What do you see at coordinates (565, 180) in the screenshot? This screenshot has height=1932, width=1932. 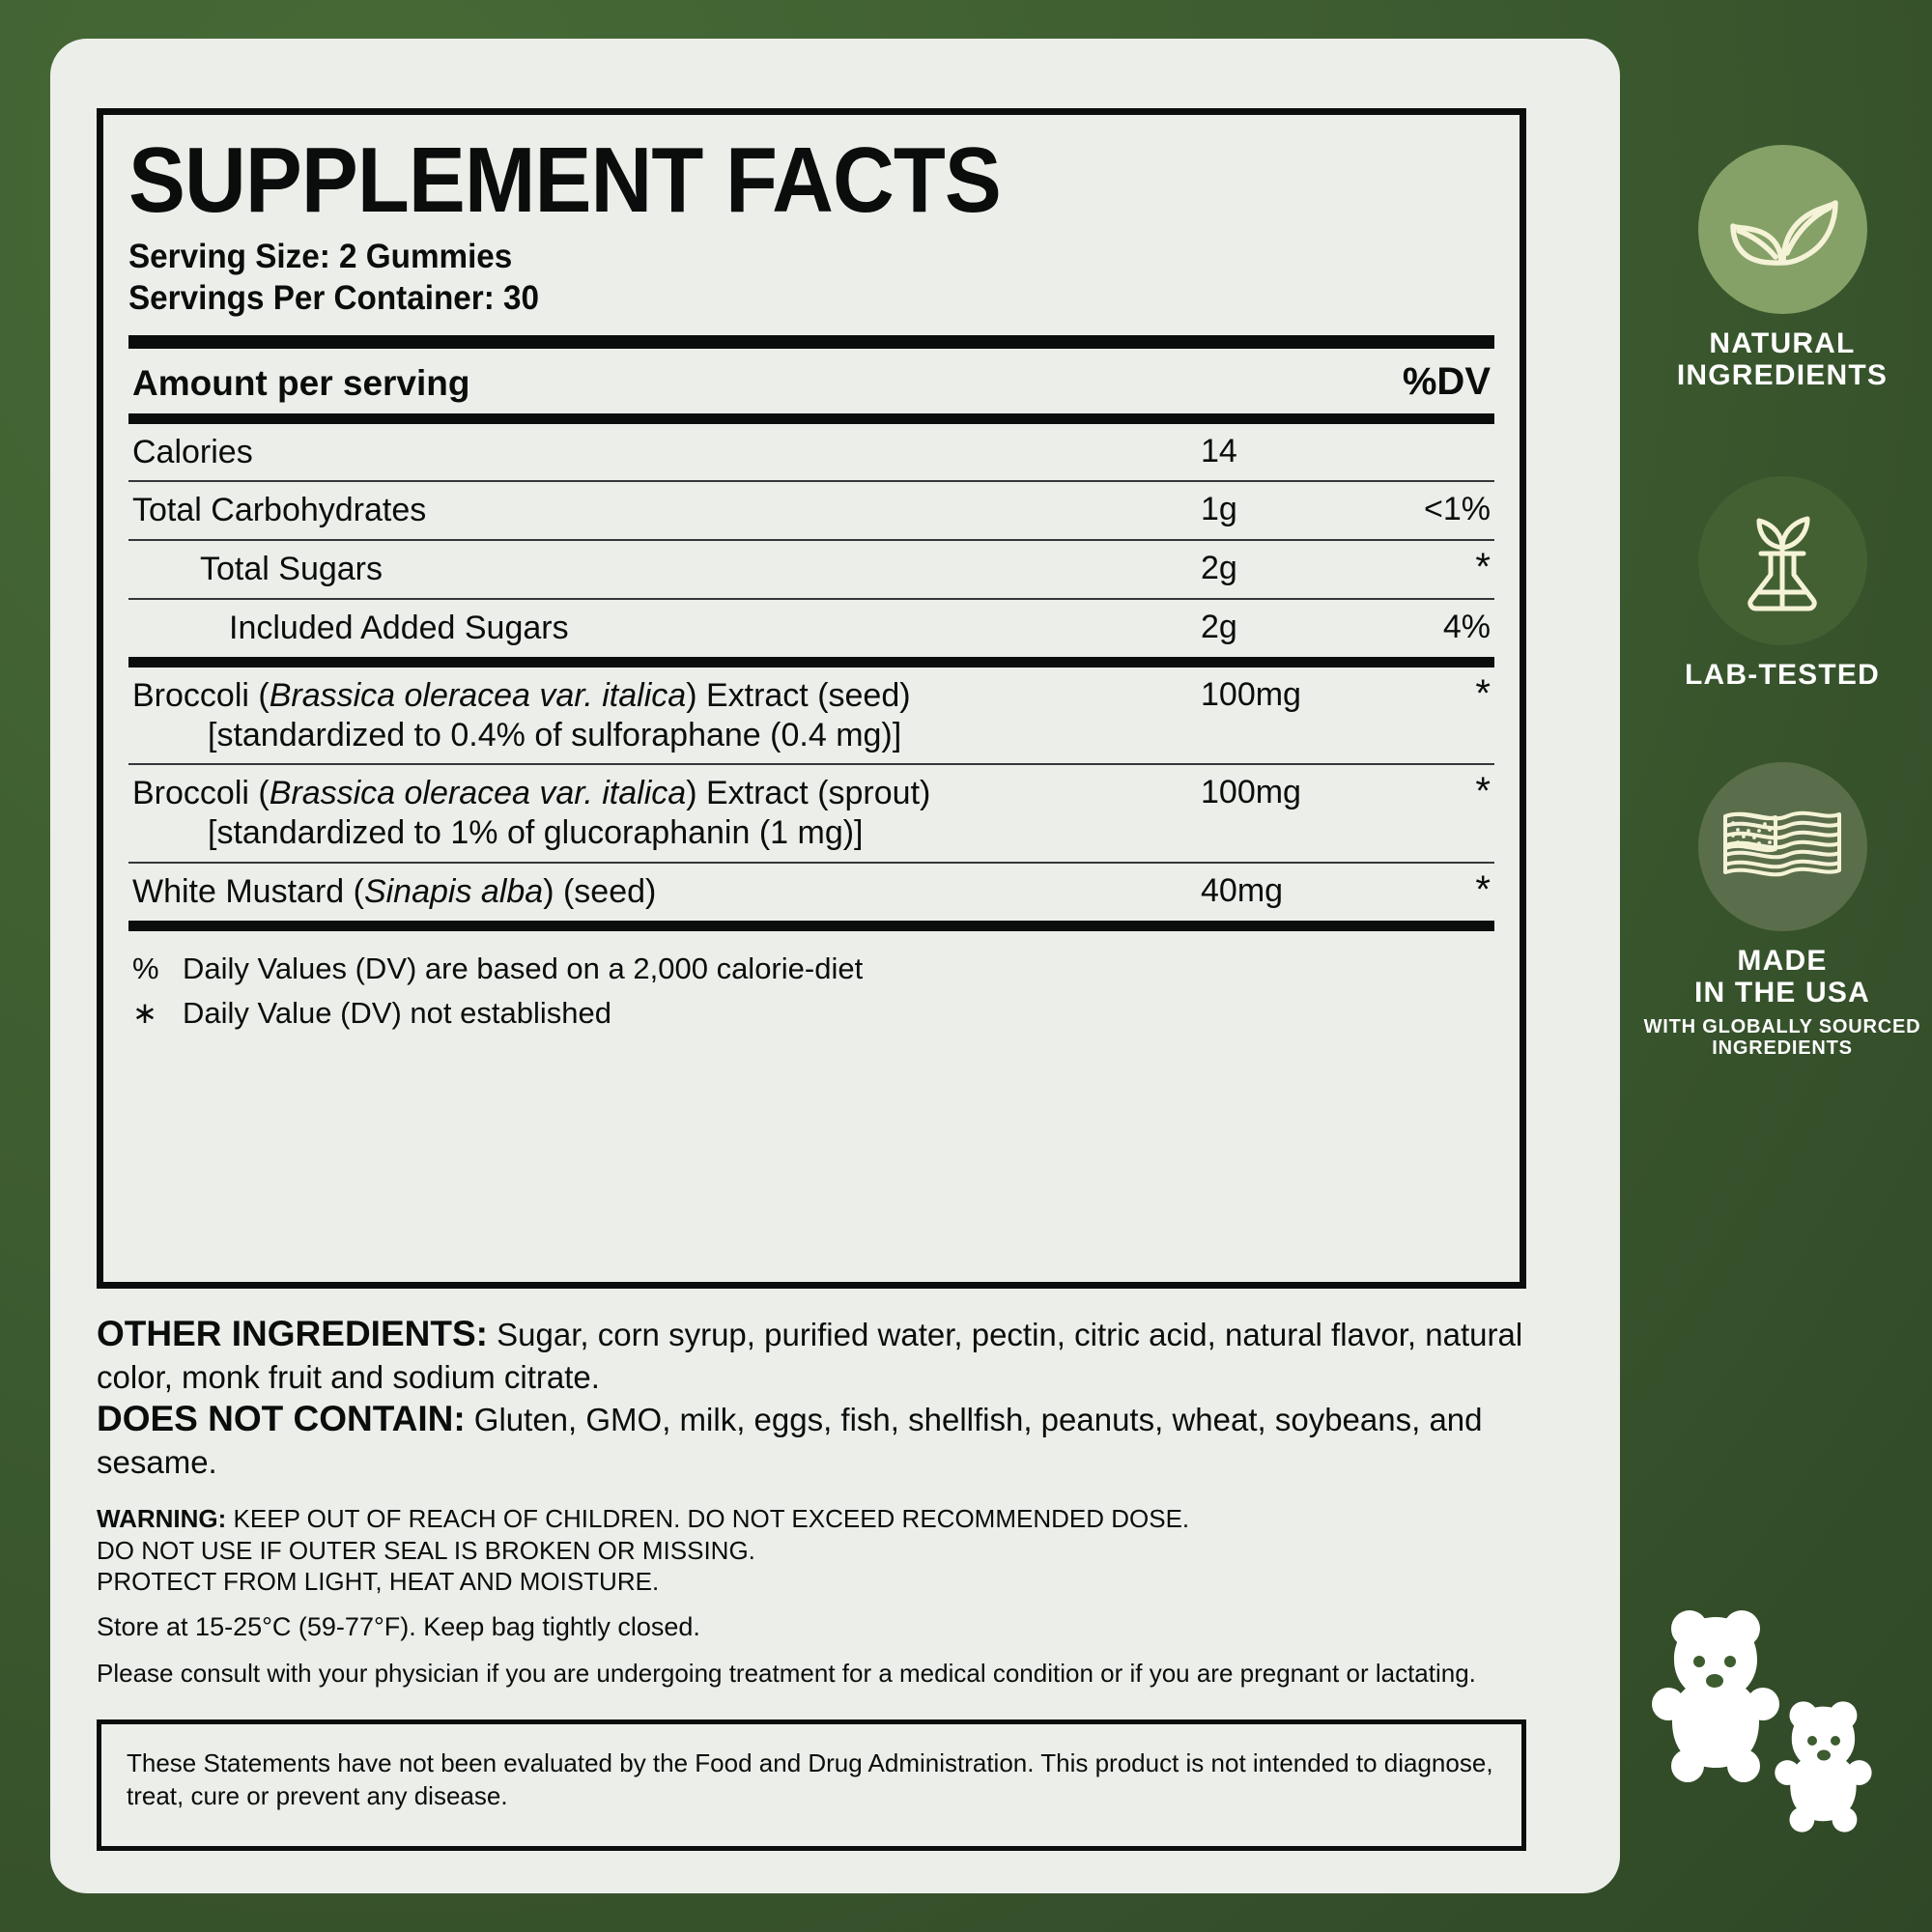 I see `page-title: SUPPLEMENT FACTS` at bounding box center [565, 180].